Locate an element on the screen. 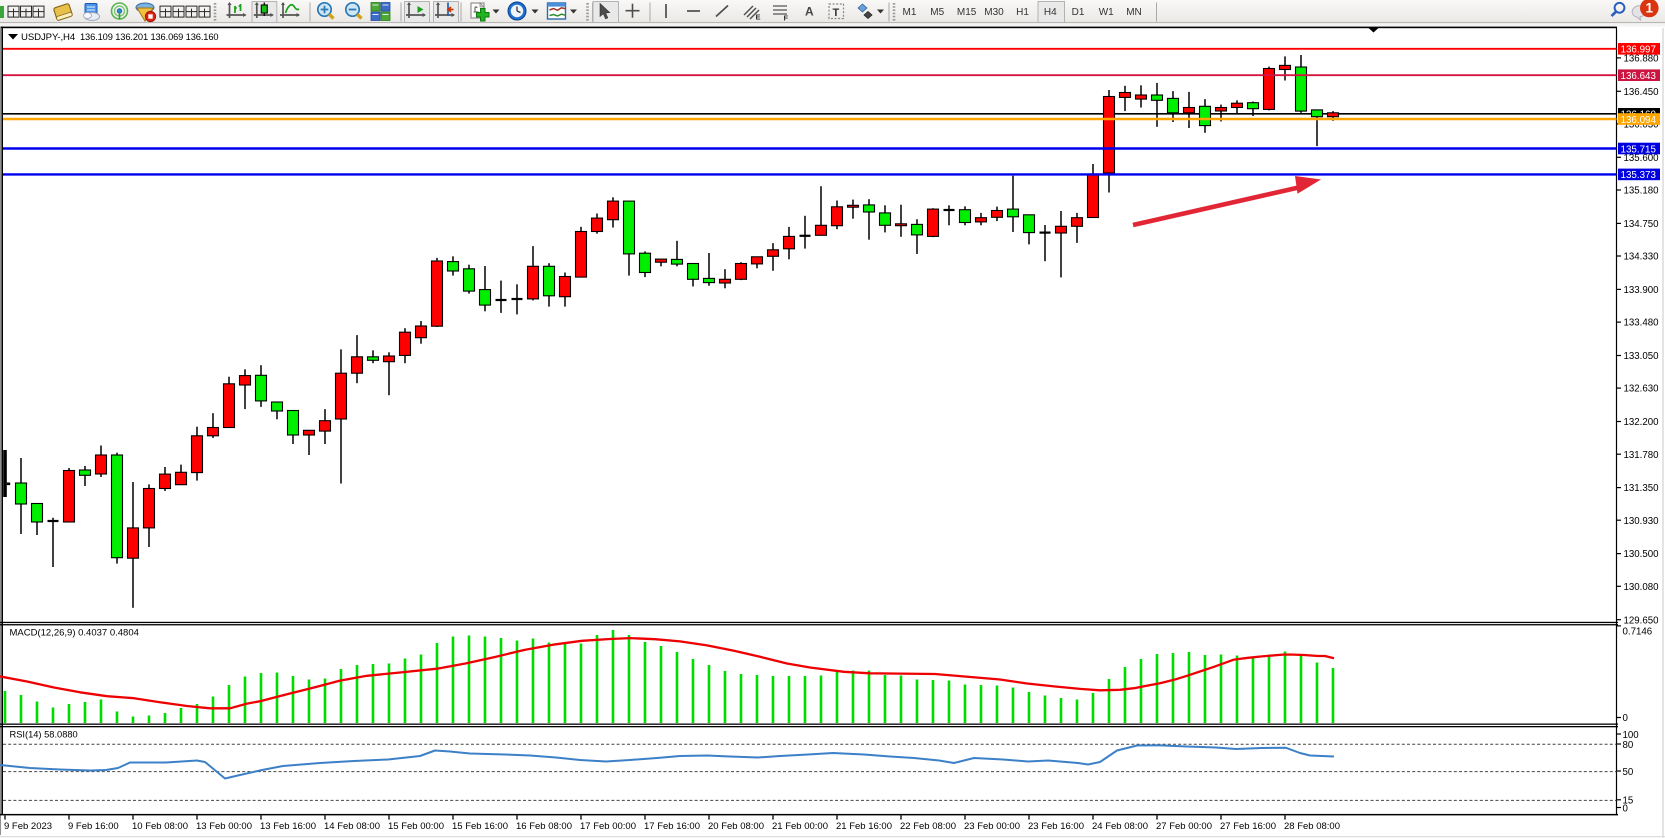 This screenshot has width=1665, height=838. svg-text: 17 Feb 16:00 is located at coordinates (672, 826).